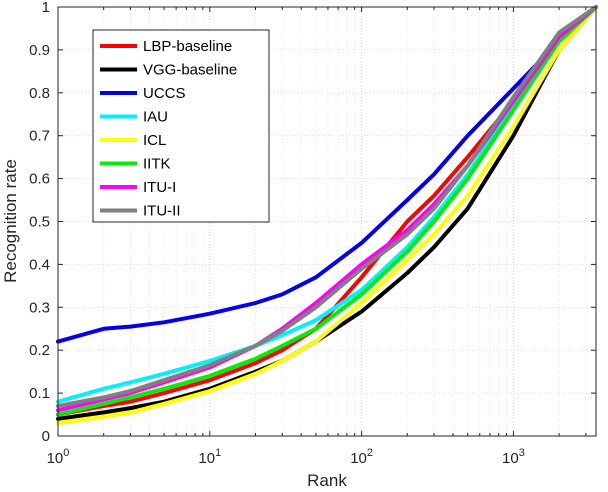 This screenshot has height=492, width=608. I want to click on y-tick-label: 0.7, so click(39, 136).